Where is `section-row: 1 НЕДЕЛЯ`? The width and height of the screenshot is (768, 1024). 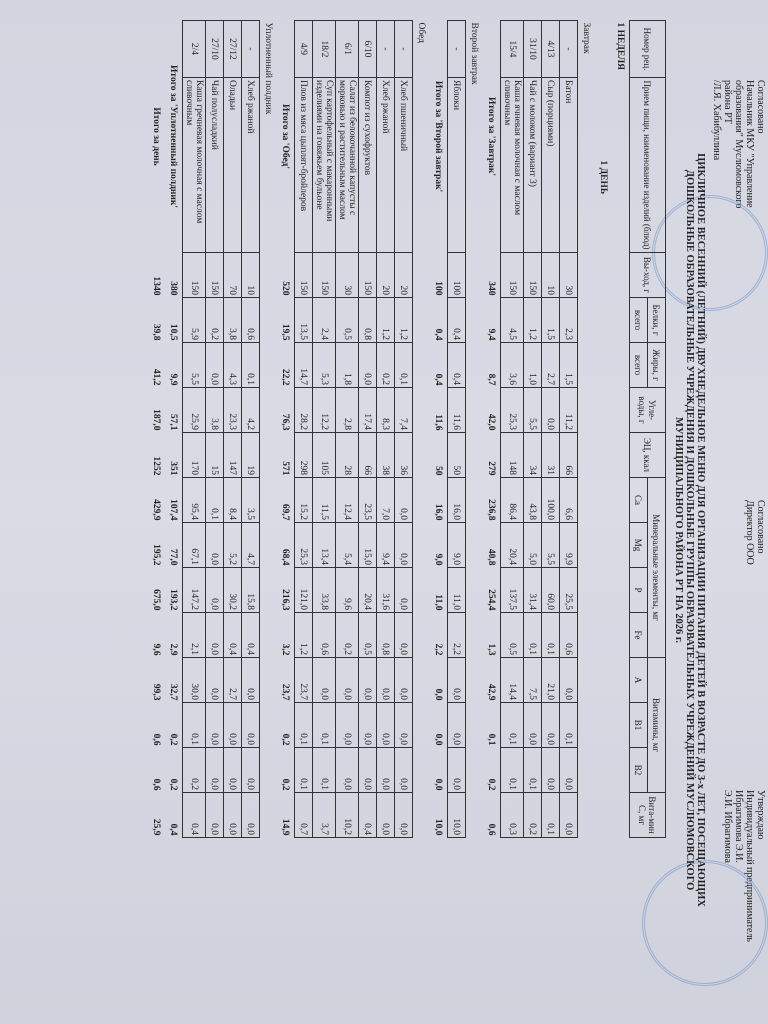 section-row: 1 НЕДЕЛЯ is located at coordinates (621, 429).